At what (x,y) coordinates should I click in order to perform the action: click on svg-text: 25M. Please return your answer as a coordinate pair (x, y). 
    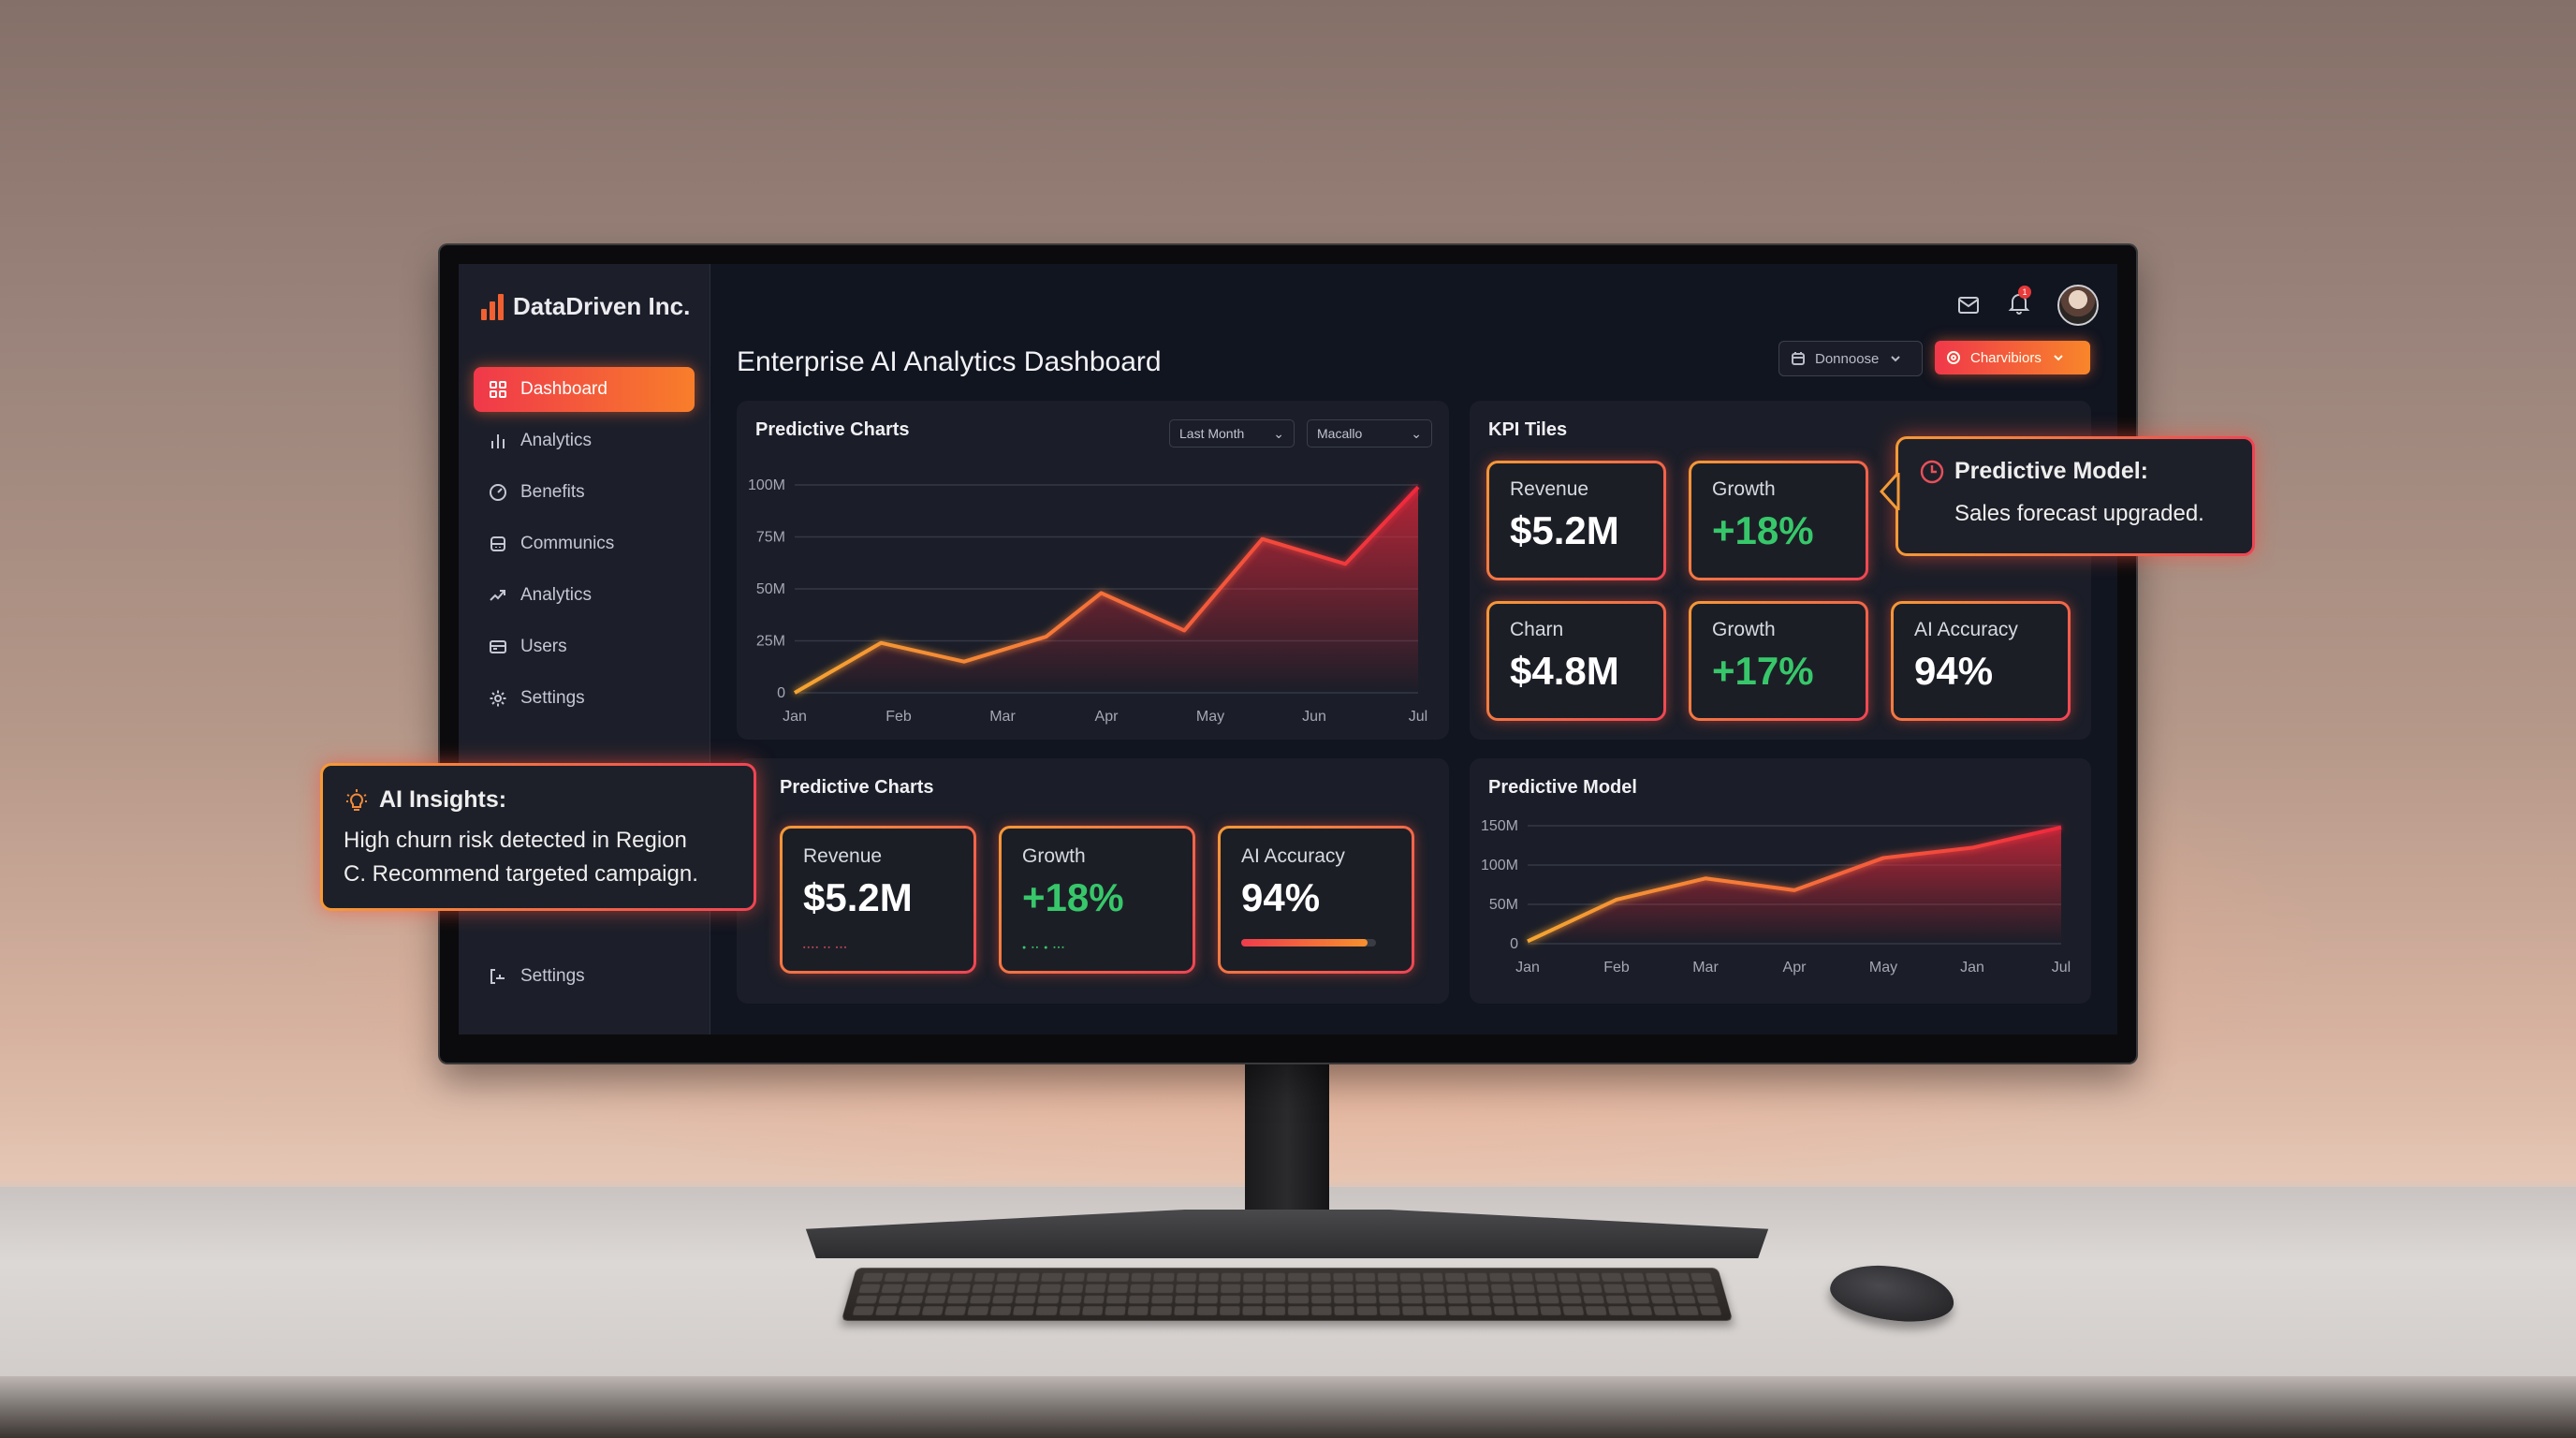
    Looking at the image, I should click on (770, 642).